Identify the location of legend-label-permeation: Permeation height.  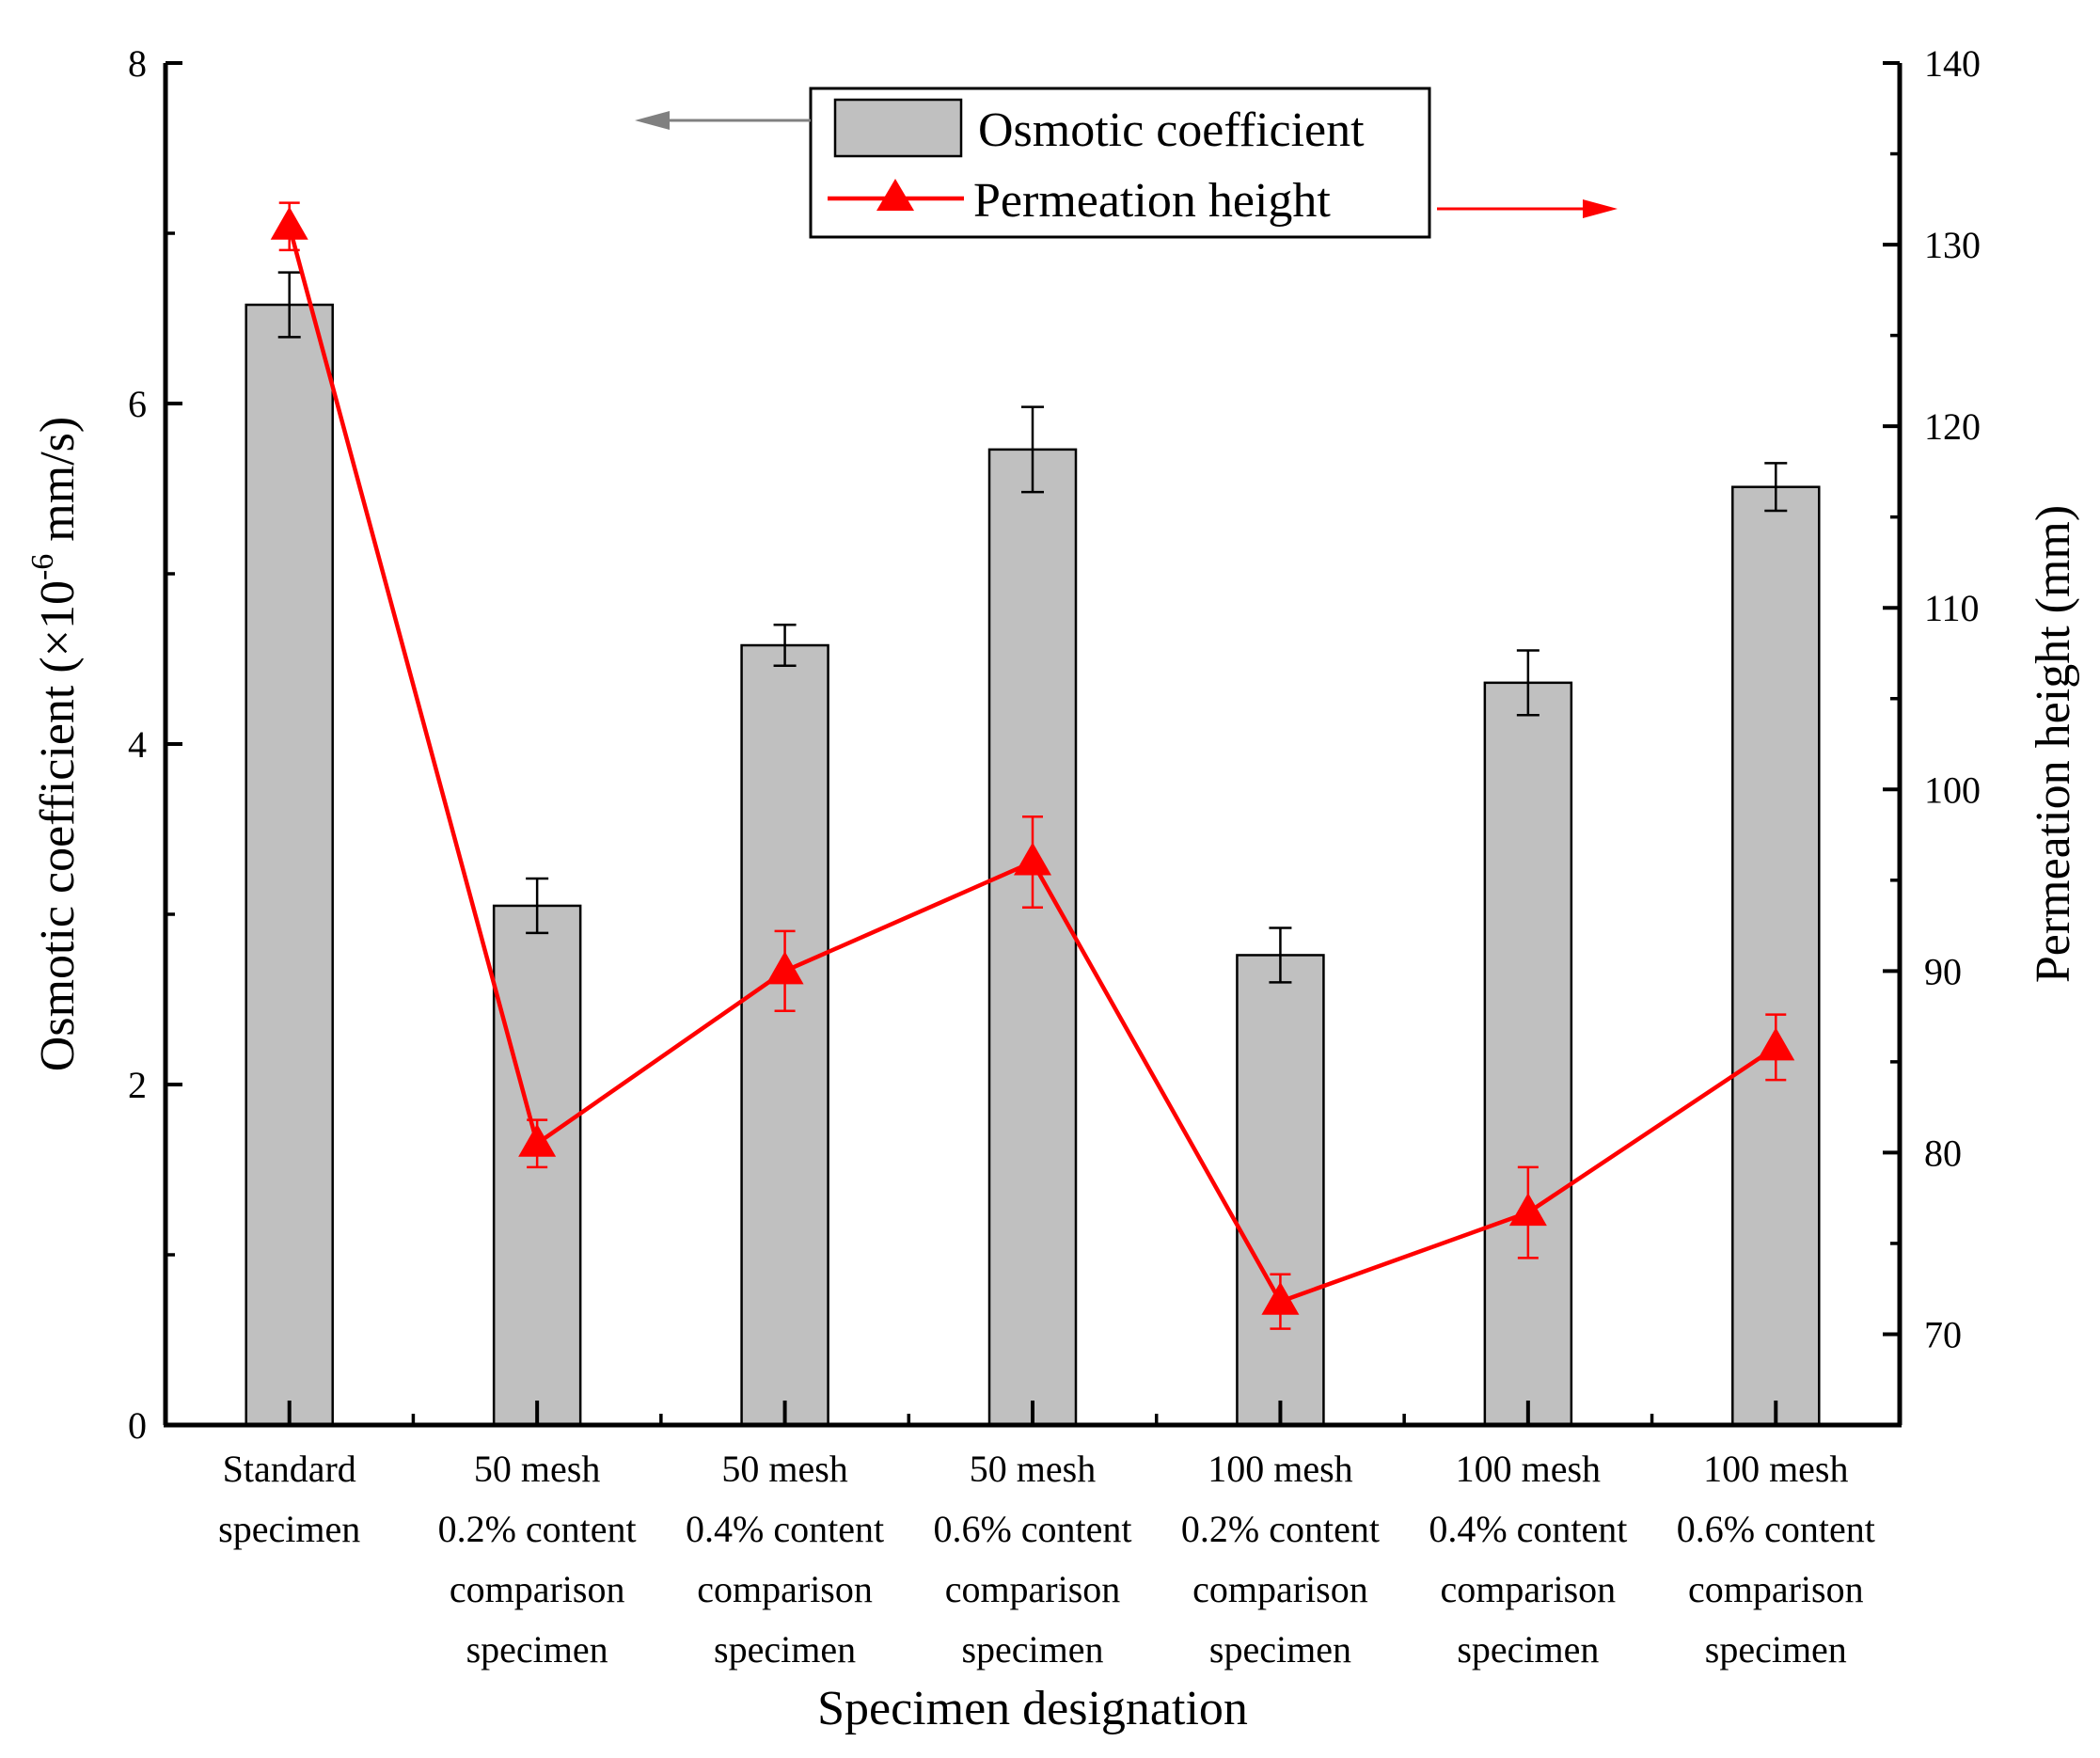
(1152, 201).